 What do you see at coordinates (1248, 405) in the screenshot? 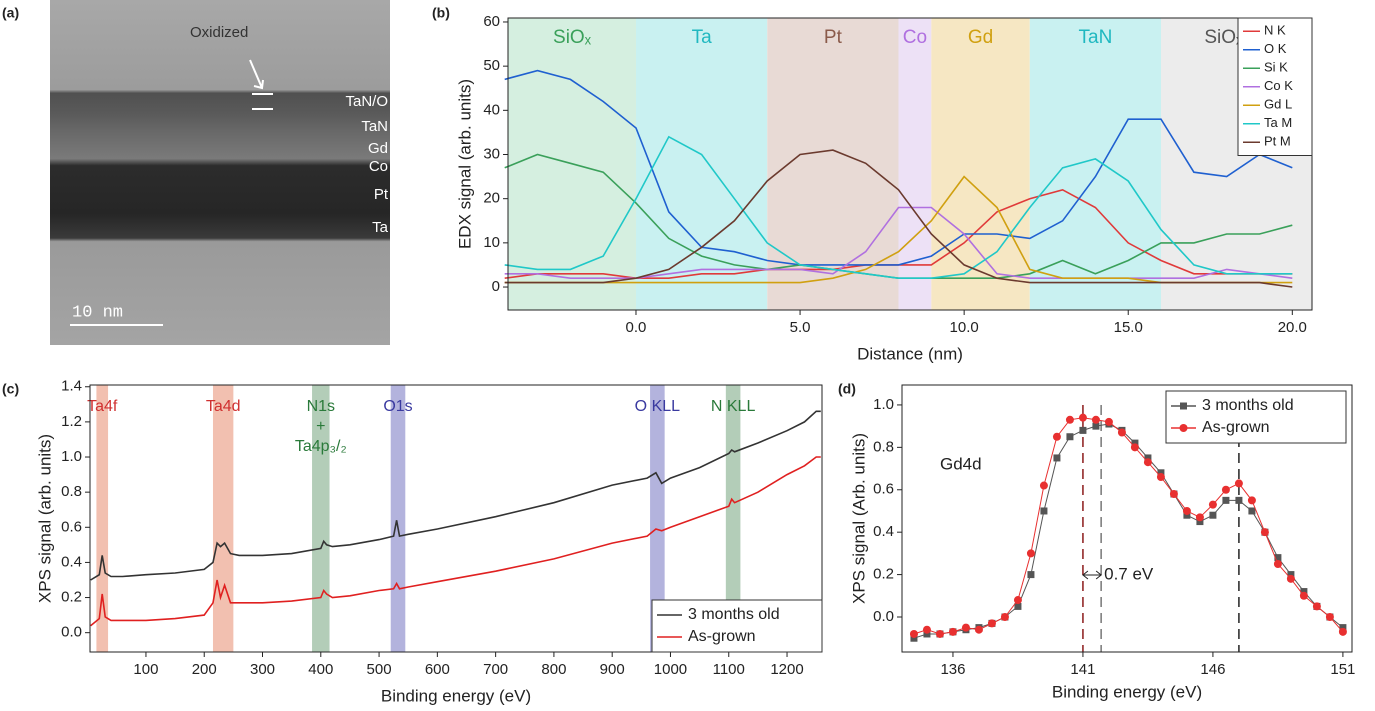
I see `legend-label: 3 months old` at bounding box center [1248, 405].